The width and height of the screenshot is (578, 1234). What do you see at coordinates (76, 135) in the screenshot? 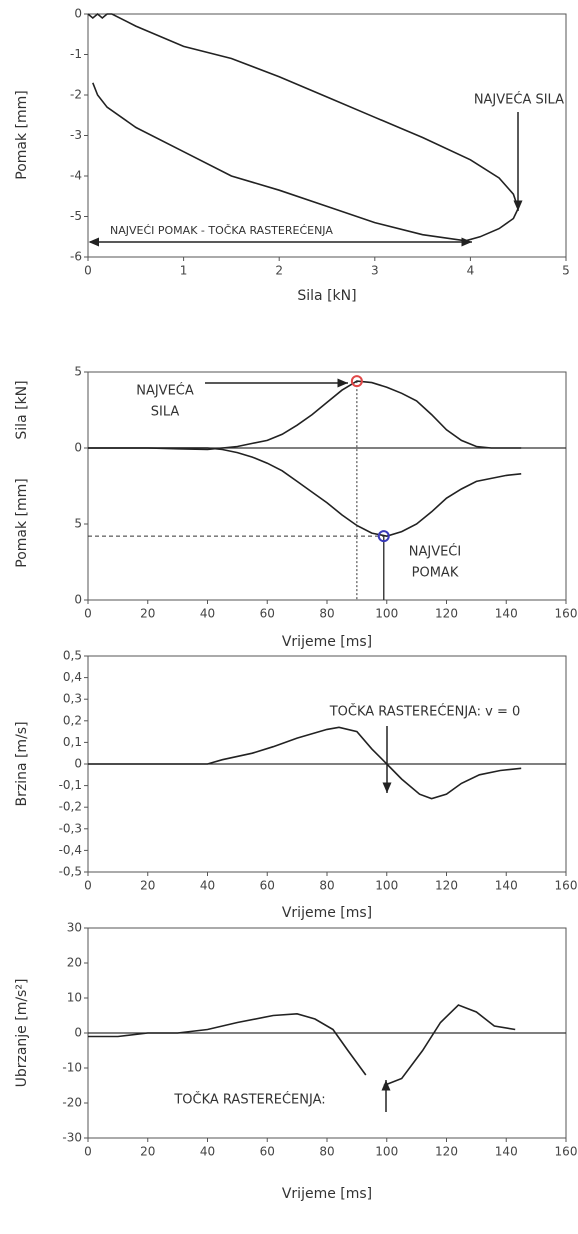
I see `y-tick-label: -3` at bounding box center [76, 135].